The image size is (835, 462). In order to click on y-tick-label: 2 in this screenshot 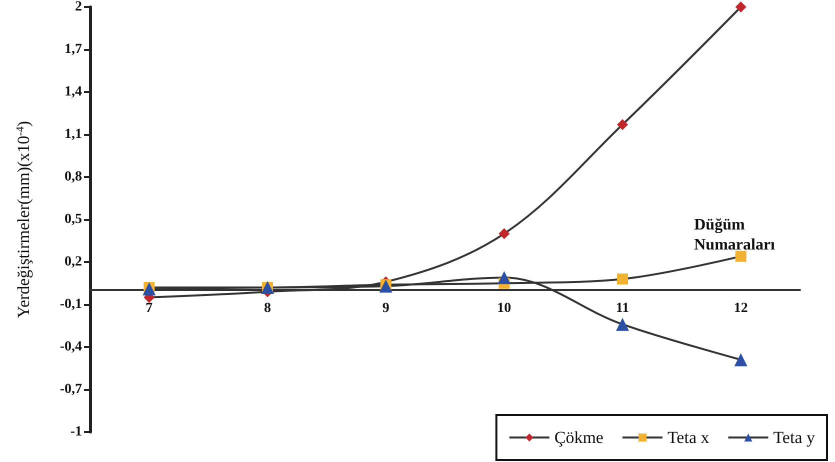, I will do `click(78, 7)`.